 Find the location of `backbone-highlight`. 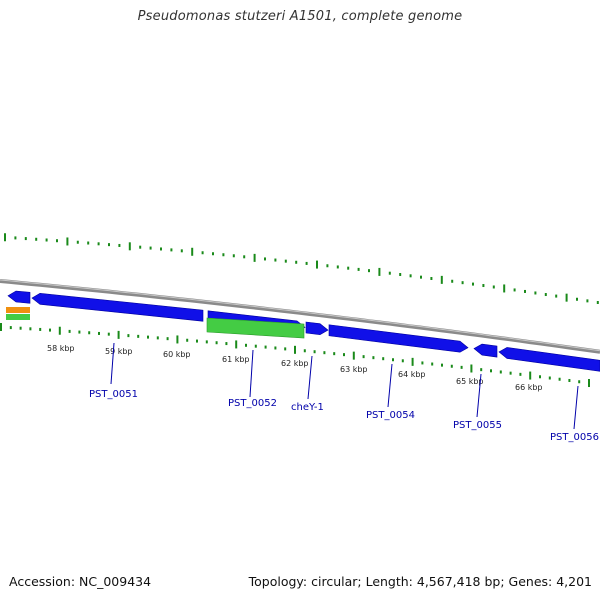

backbone-highlight is located at coordinates (300, 315).